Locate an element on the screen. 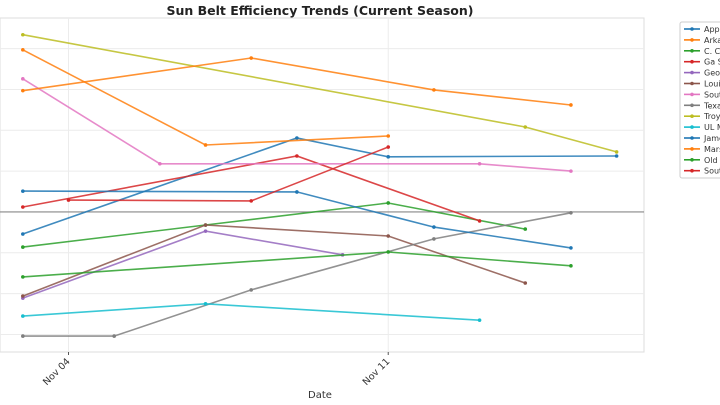 This screenshot has height=405, width=720. legend-label: Arka is located at coordinates (712, 40).